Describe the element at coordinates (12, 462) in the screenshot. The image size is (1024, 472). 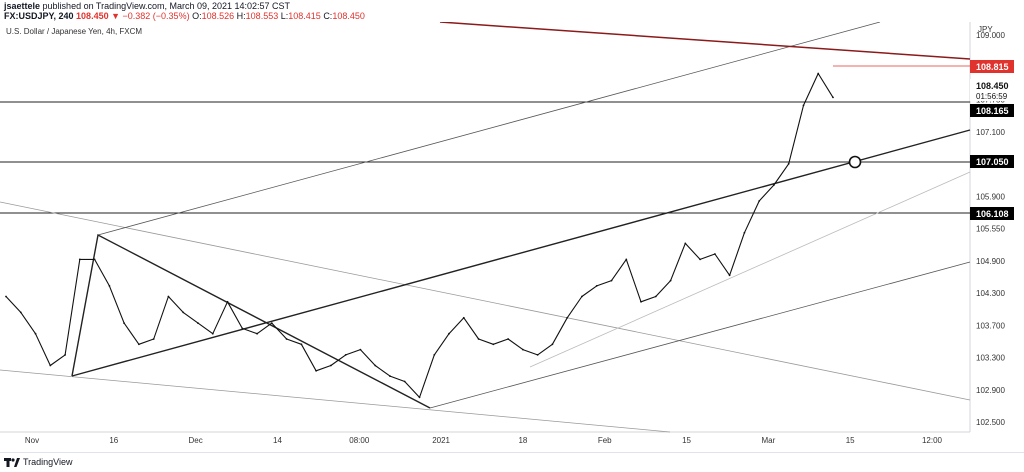
I see `tradingview-logo-icon` at that location.